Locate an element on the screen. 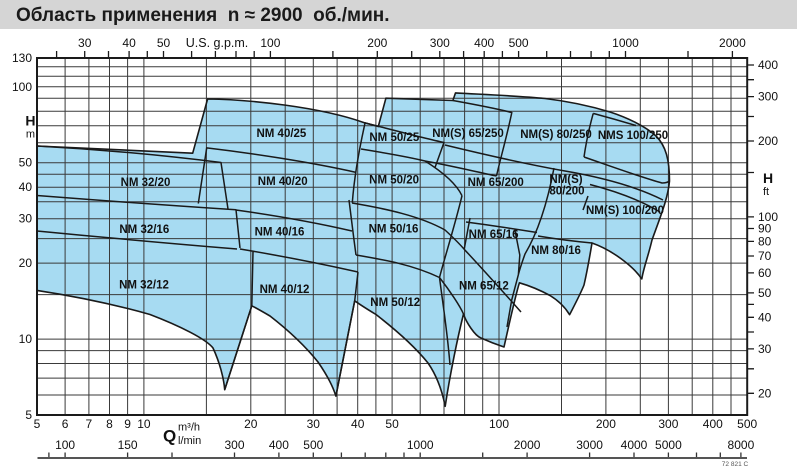 This screenshot has width=797, height=475. svg-text: NM 40/16 is located at coordinates (280, 232).